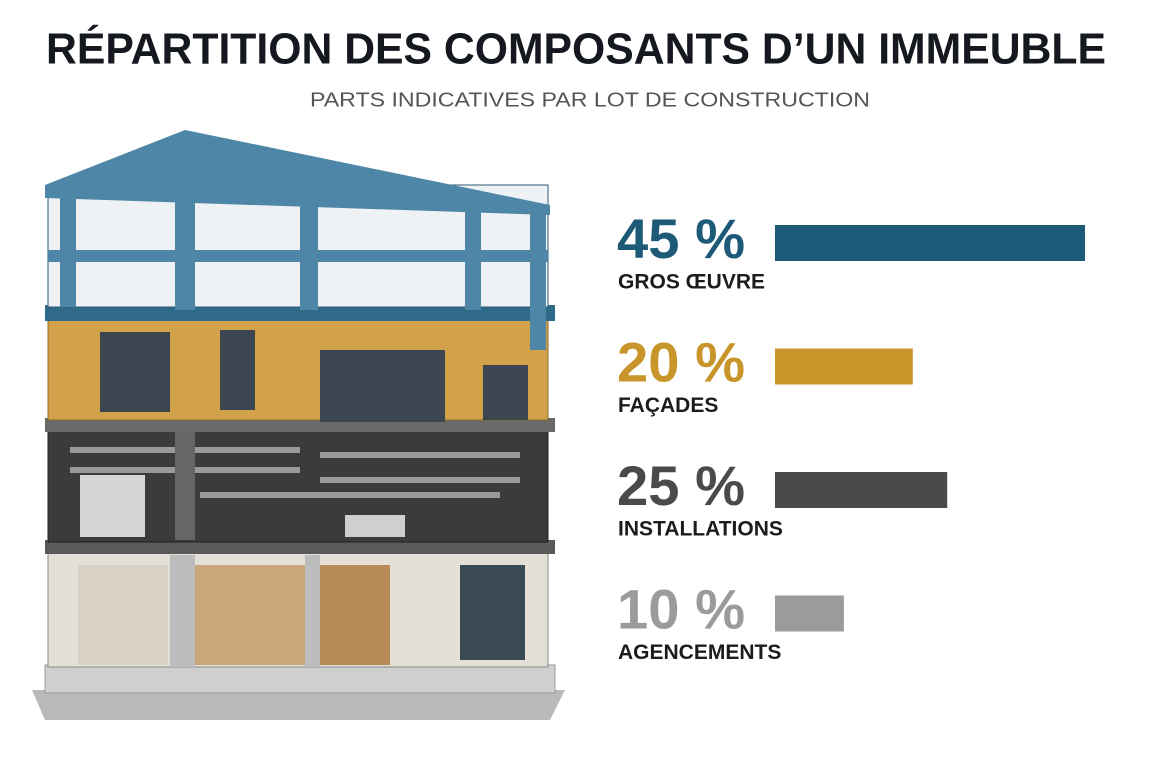 This screenshot has width=1152, height=768. I want to click on value-label: 10 %, so click(681, 608).